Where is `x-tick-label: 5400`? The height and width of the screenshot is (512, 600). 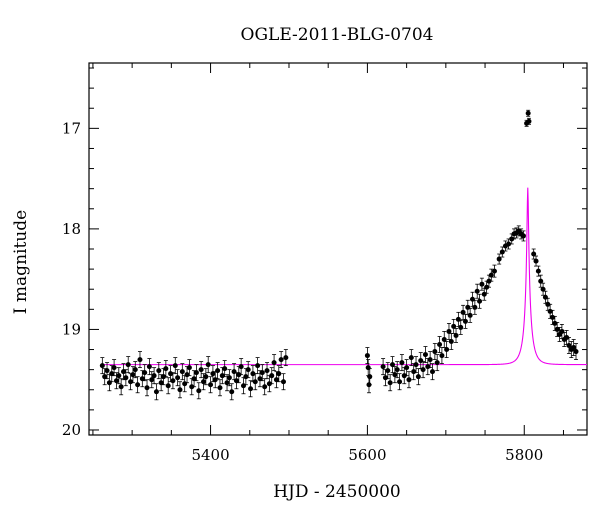
x-tick-label: 5400 is located at coordinates (210, 455).